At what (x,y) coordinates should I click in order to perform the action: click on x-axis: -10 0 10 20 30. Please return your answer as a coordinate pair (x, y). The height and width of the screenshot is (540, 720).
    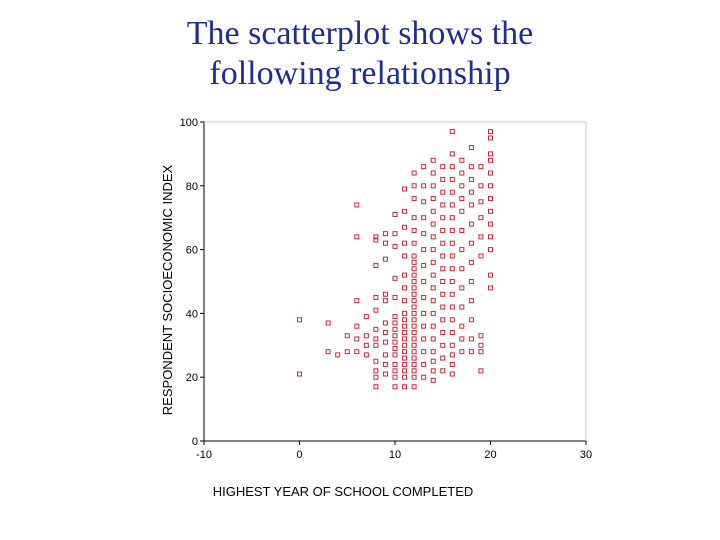
    Looking at the image, I should click on (394, 451).